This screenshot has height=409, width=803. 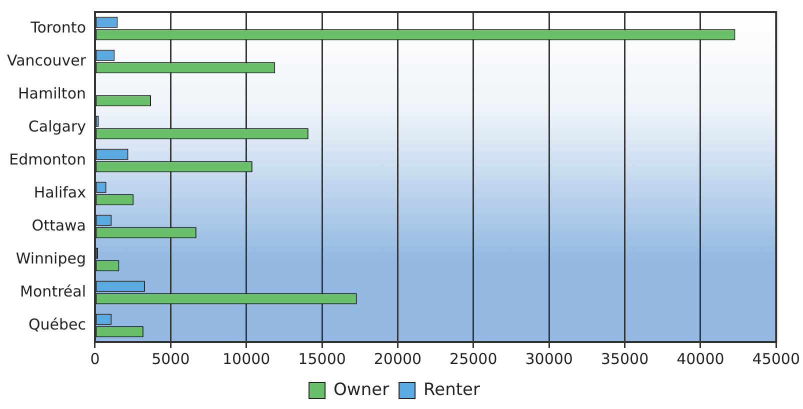 I want to click on x-tick-label: 25000, so click(x=474, y=359).